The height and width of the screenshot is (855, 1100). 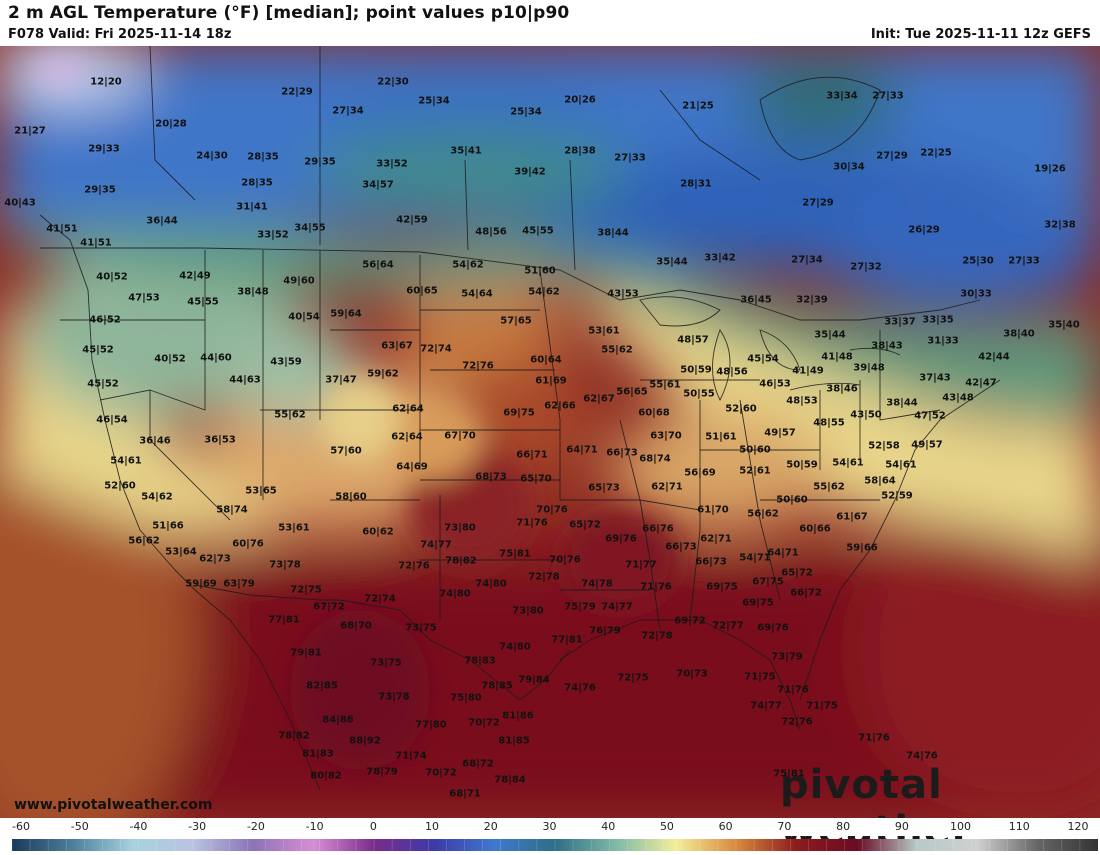 I want to click on point-value: 43|50, so click(x=866, y=415).